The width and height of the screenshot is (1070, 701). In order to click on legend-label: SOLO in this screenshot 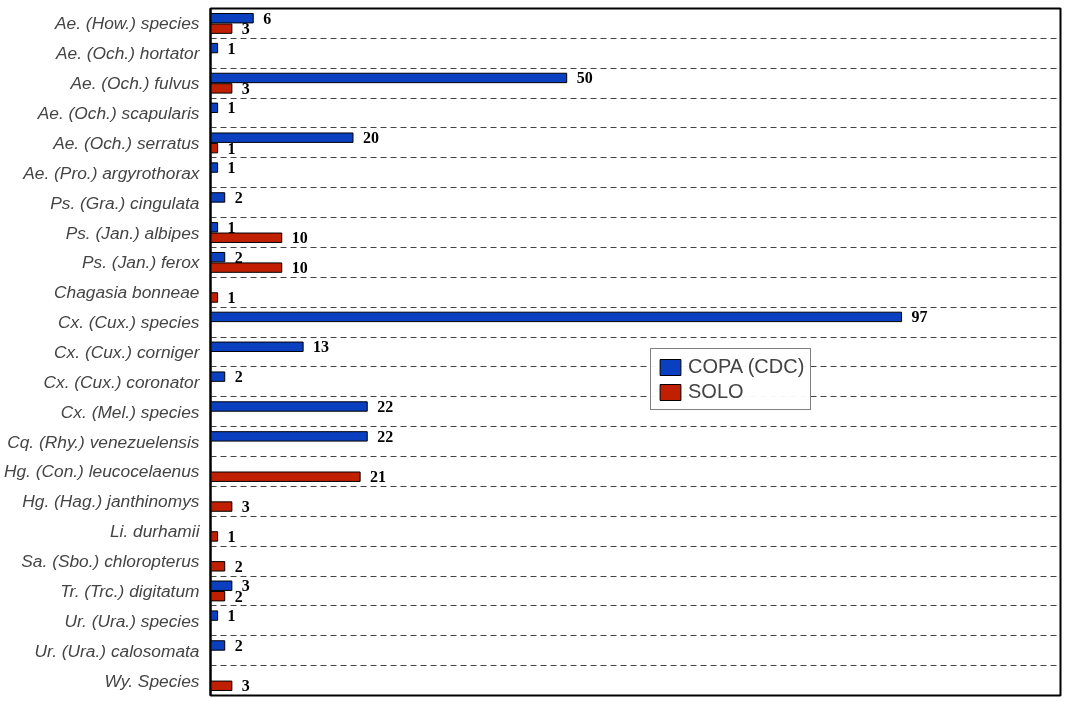, I will do `click(716, 391)`.